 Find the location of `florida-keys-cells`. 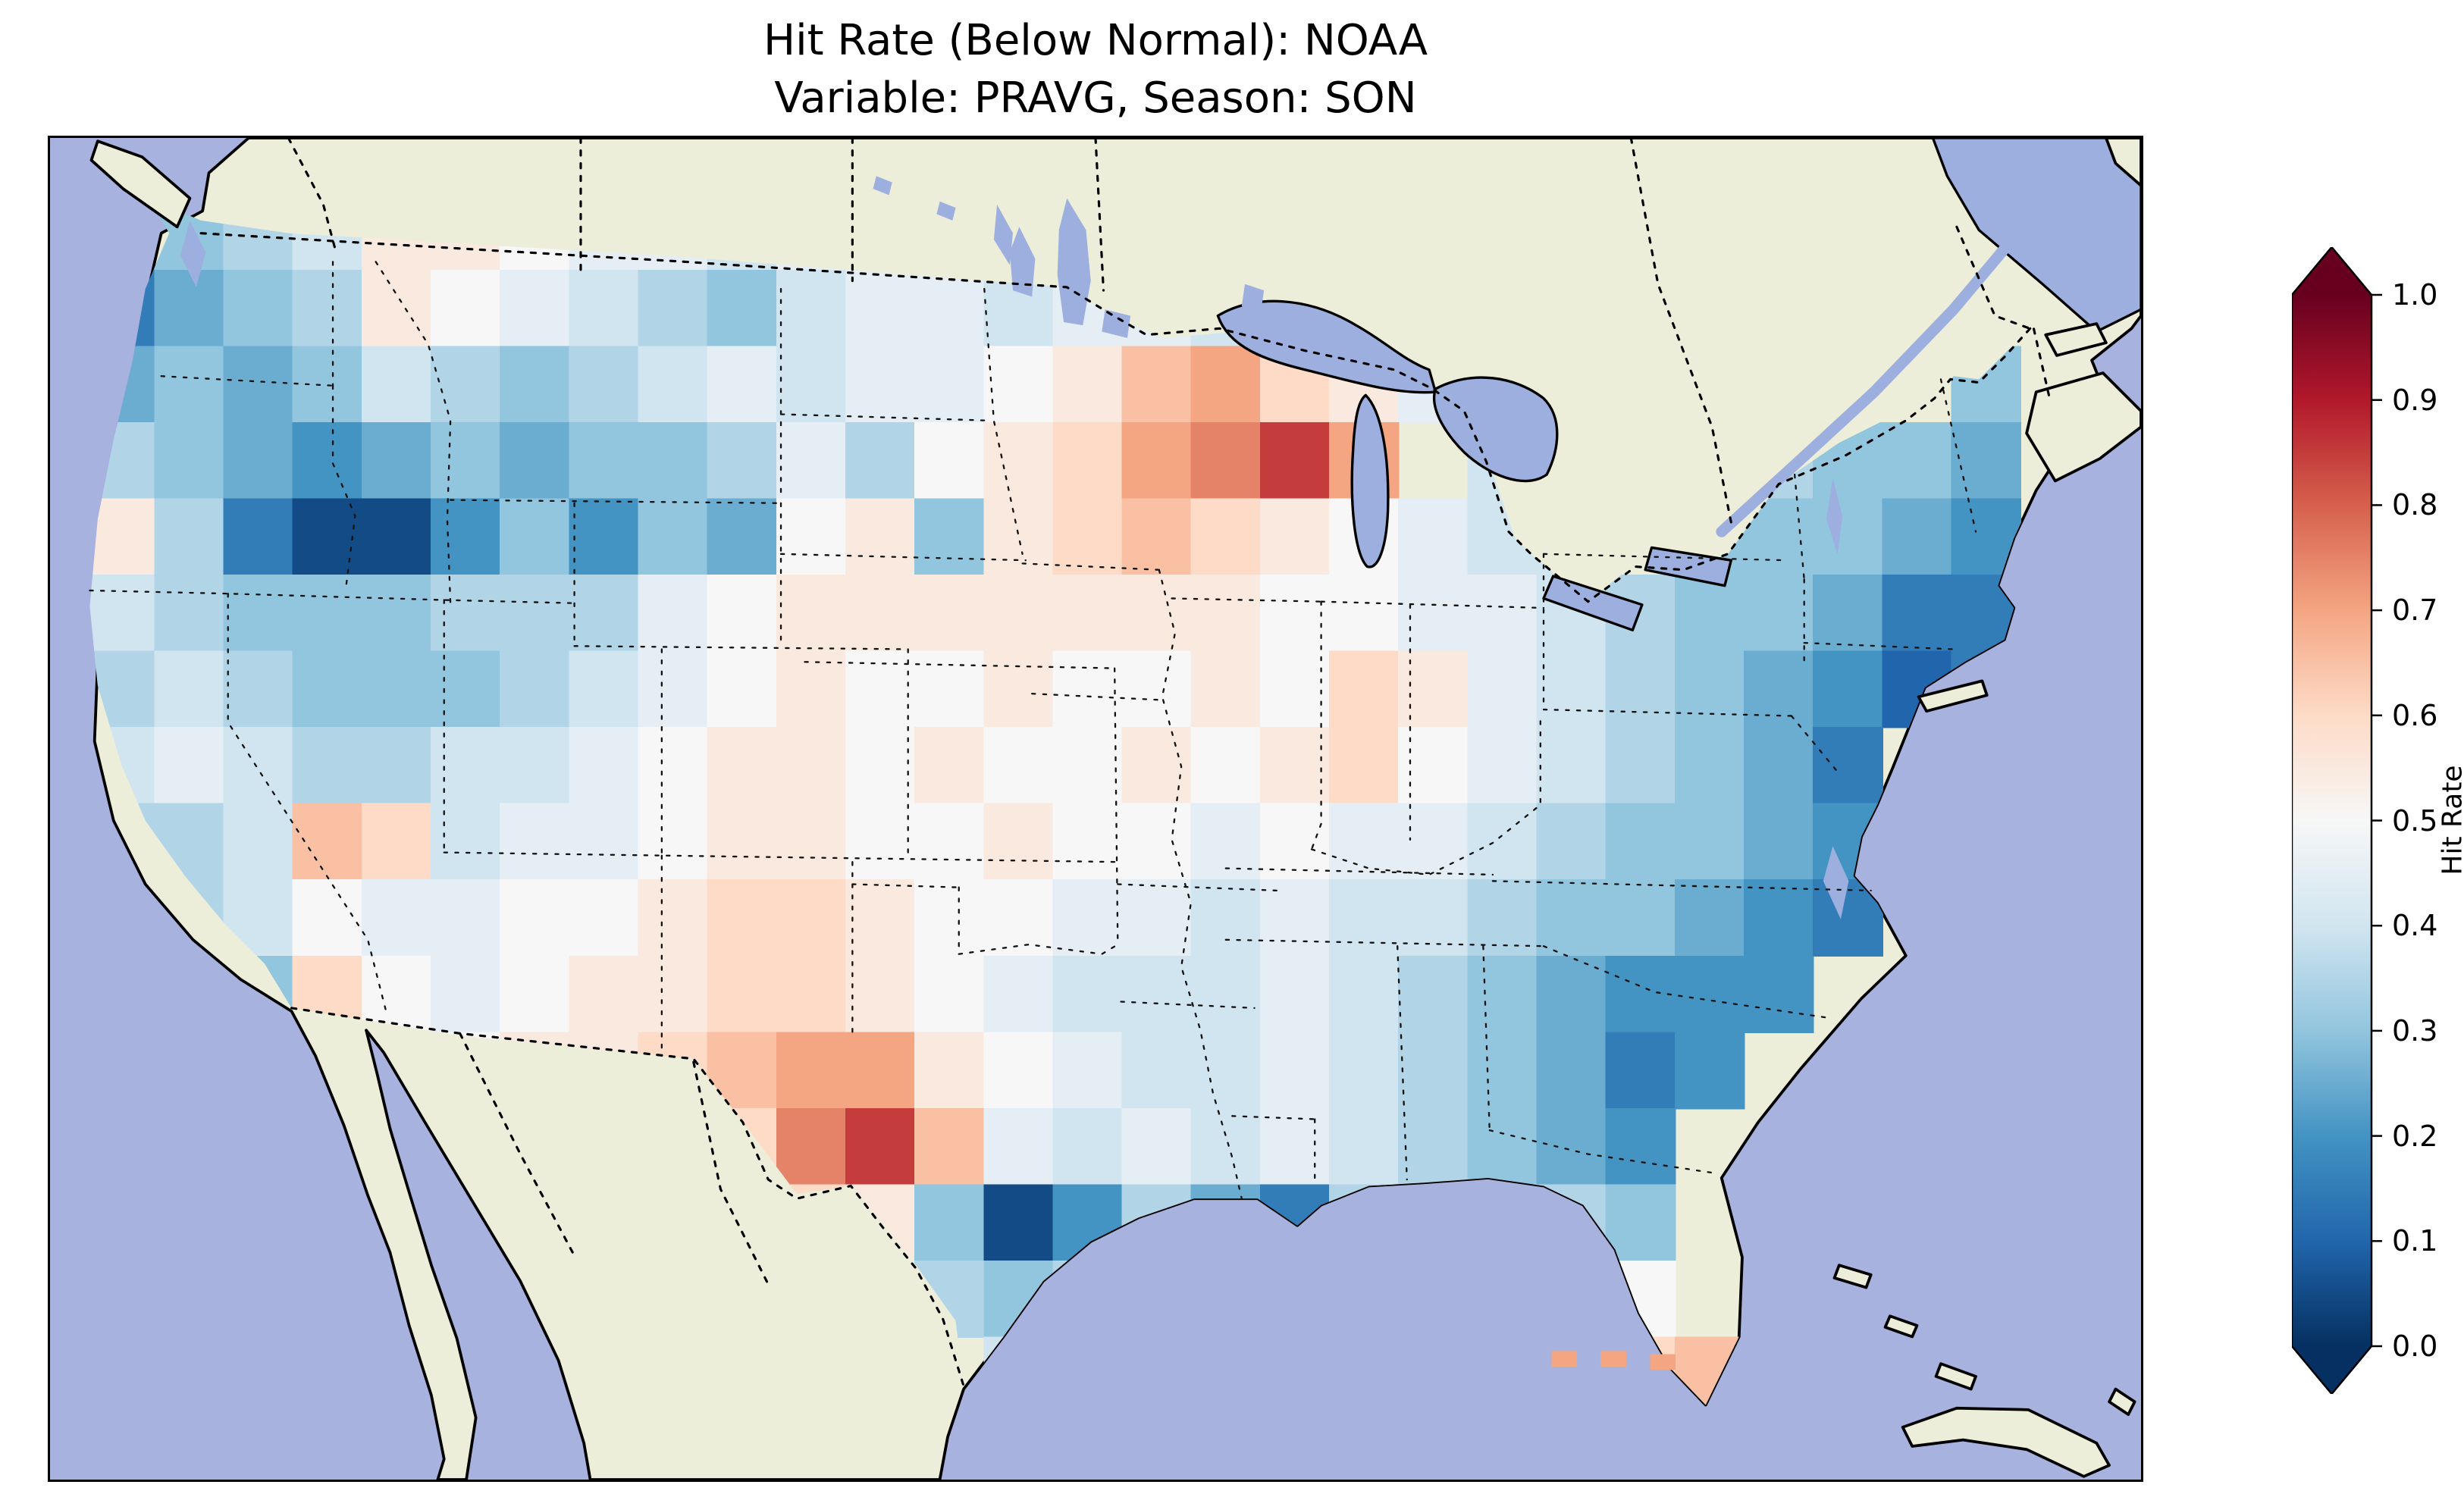

florida-keys-cells is located at coordinates (1614, 1360).